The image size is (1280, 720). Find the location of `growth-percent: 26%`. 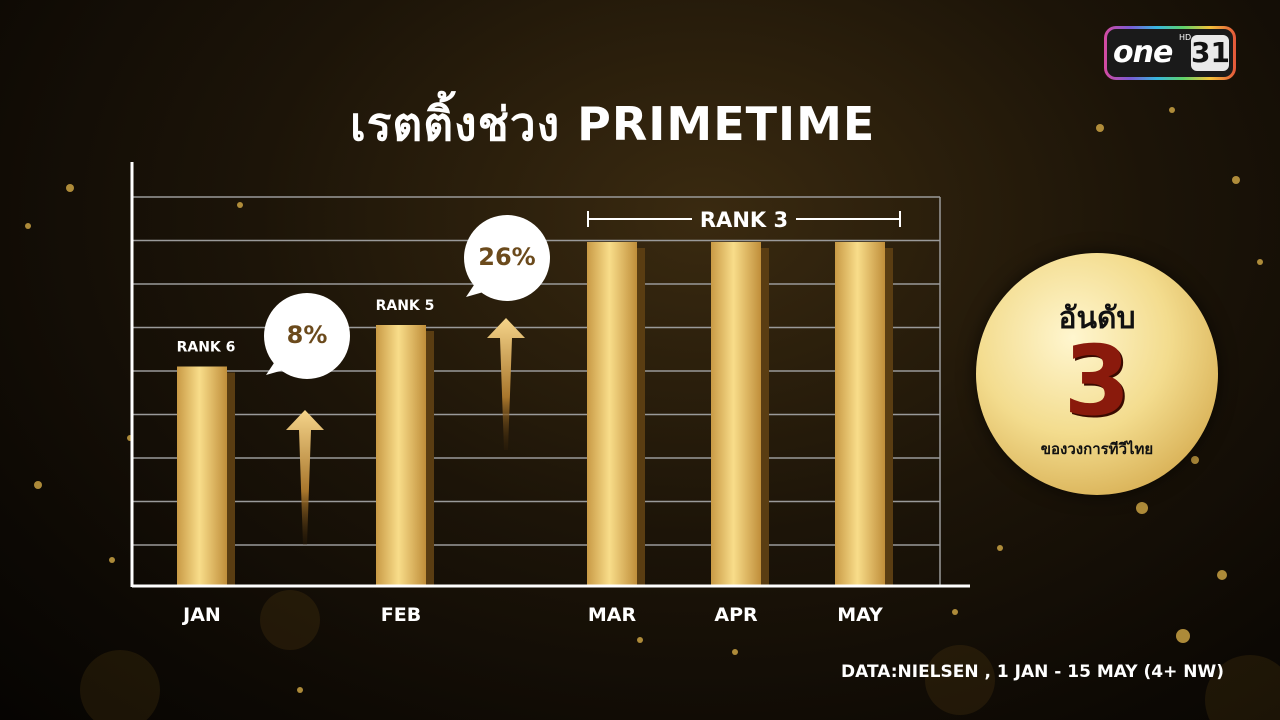

growth-percent: 26% is located at coordinates (507, 257).